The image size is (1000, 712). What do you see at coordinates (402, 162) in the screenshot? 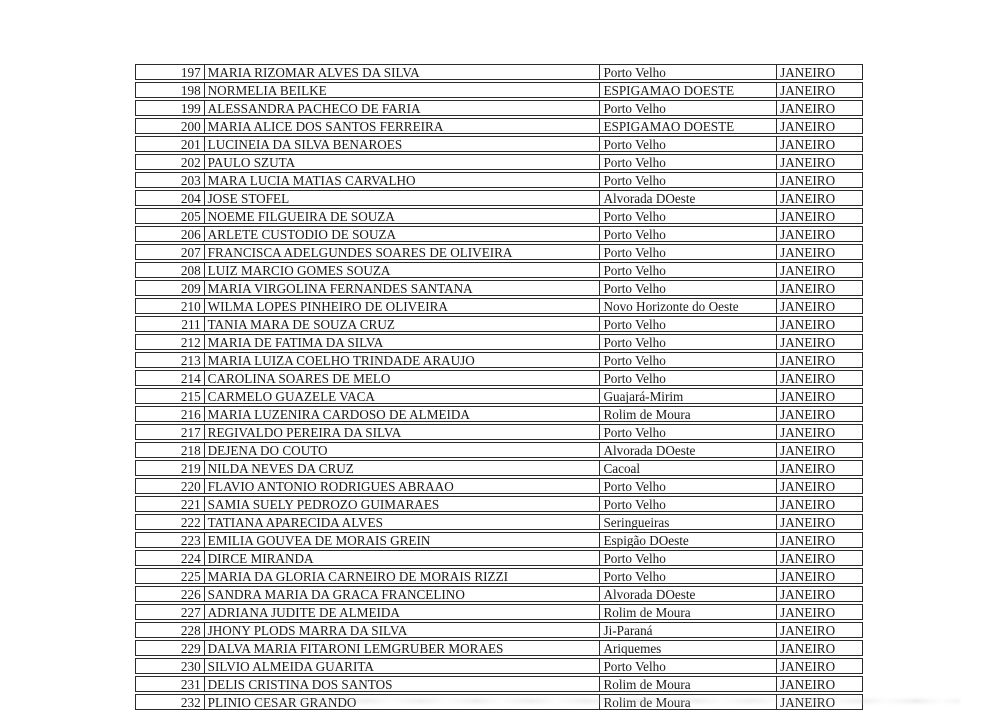
I see `cell-name: PAULO SZUTA` at bounding box center [402, 162].